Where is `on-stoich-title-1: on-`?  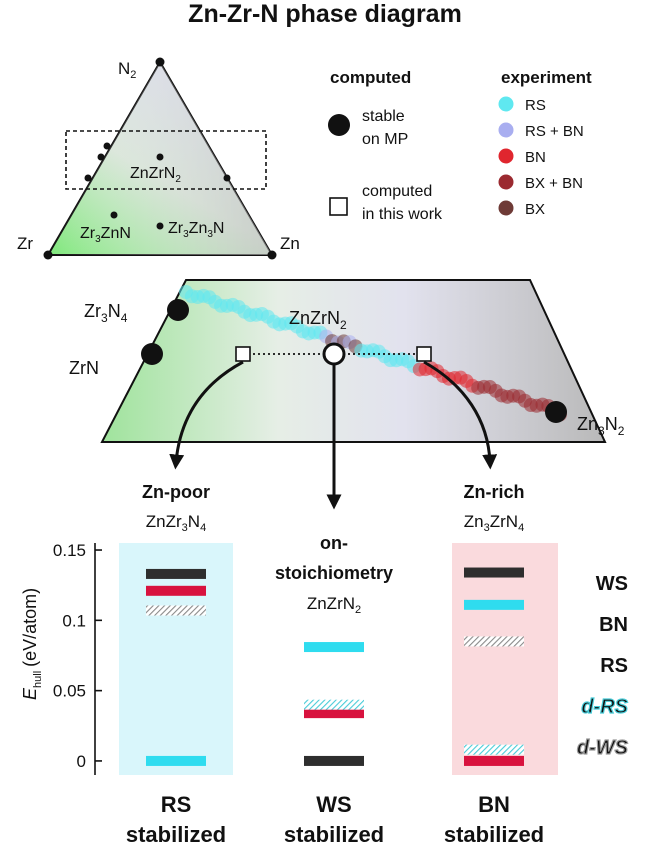
on-stoich-title-1: on- is located at coordinates (334, 543).